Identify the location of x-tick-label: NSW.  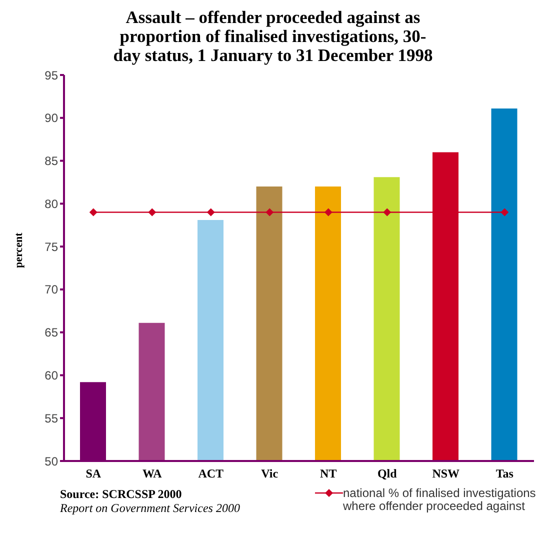
(446, 473).